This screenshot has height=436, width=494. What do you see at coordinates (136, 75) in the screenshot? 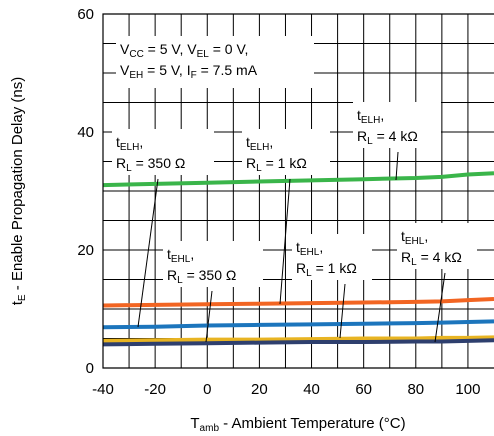
I see `annotation-subscript: EH` at bounding box center [136, 75].